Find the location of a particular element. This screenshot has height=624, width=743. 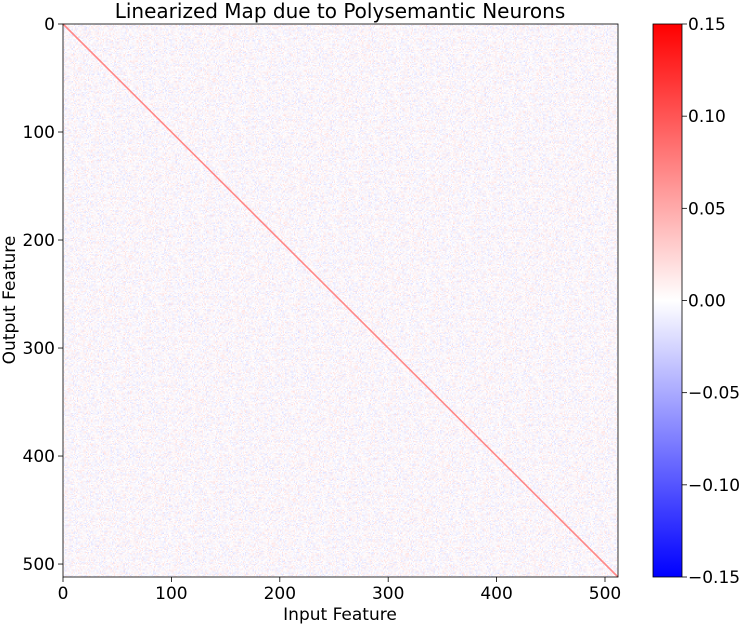

y-tick-label: 0 is located at coordinates (49, 25).